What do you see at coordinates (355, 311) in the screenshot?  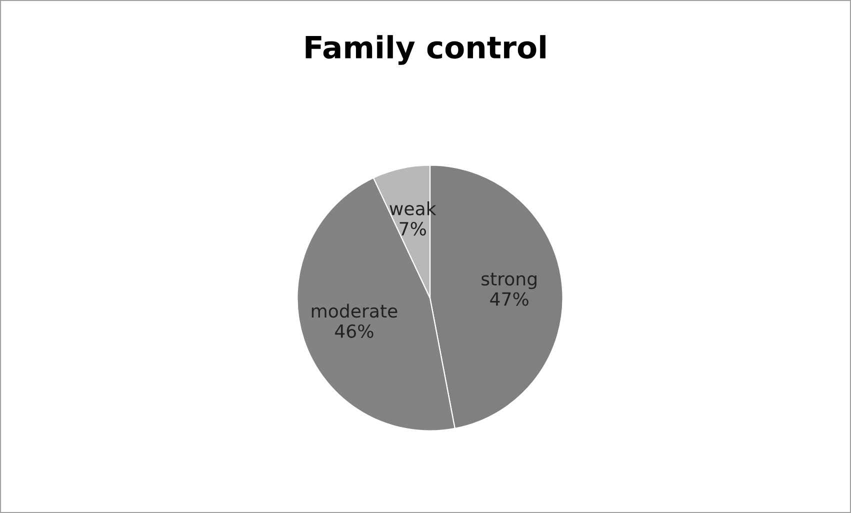 I see `slice-label: moderate` at bounding box center [355, 311].